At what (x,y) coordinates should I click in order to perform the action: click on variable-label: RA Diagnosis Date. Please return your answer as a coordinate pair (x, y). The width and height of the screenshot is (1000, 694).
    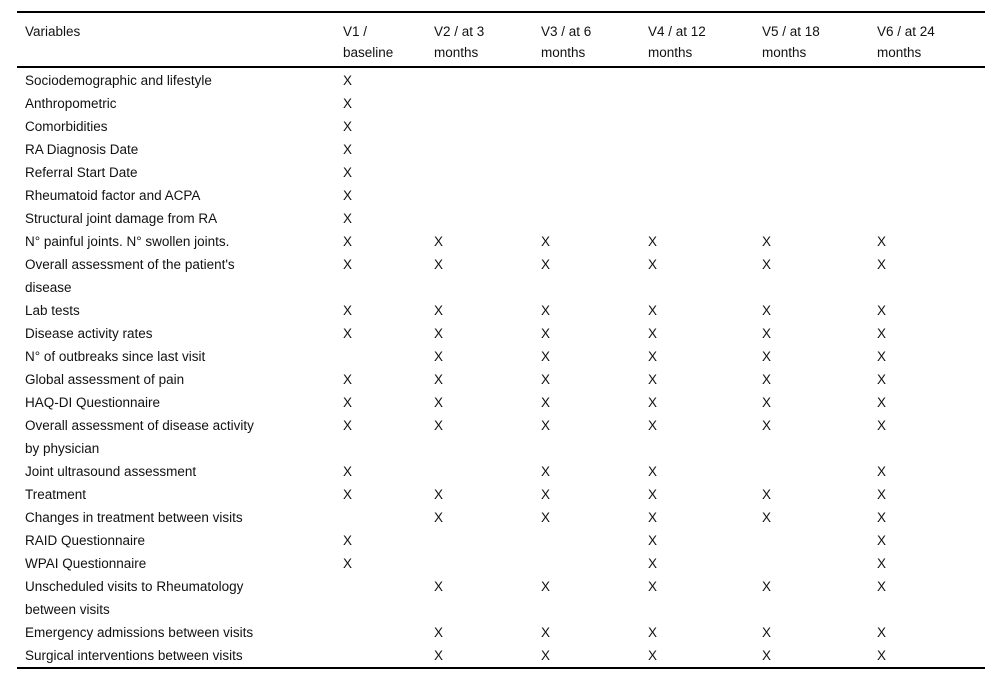
    Looking at the image, I should click on (82, 149).